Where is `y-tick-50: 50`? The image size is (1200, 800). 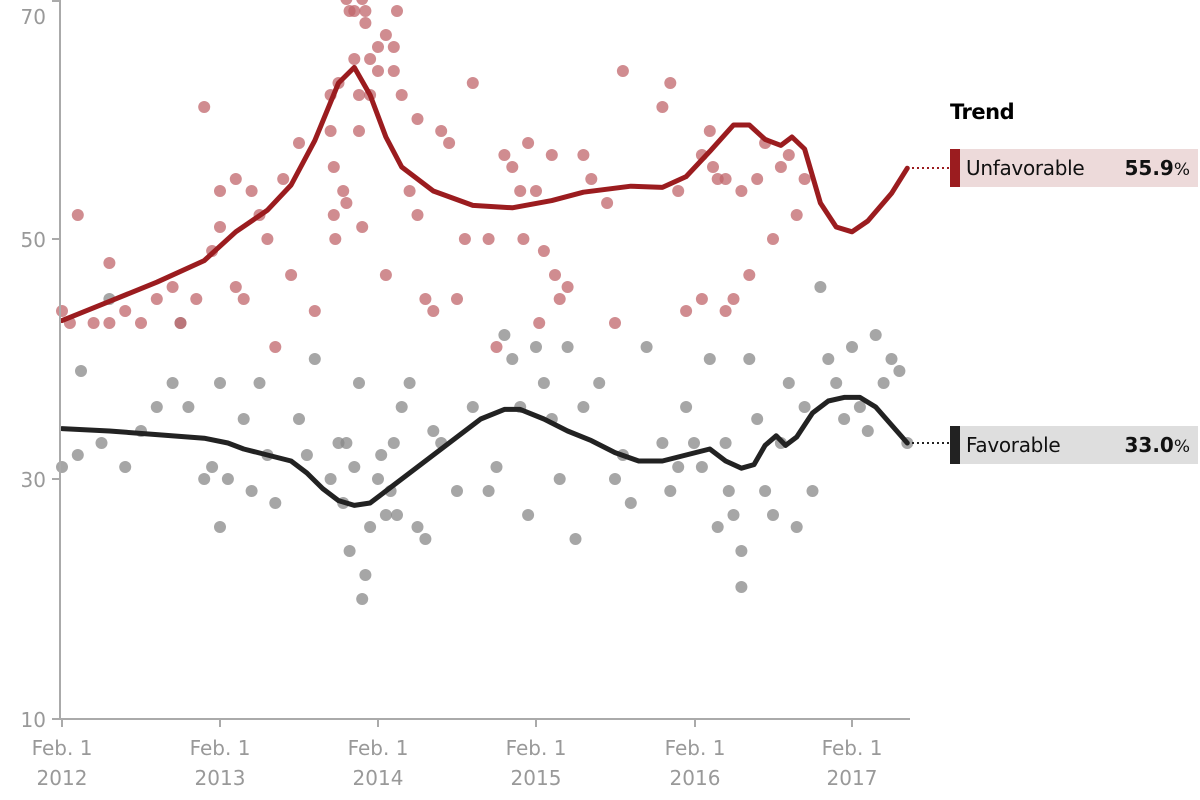 y-tick-50: 50 is located at coordinates (33, 240).